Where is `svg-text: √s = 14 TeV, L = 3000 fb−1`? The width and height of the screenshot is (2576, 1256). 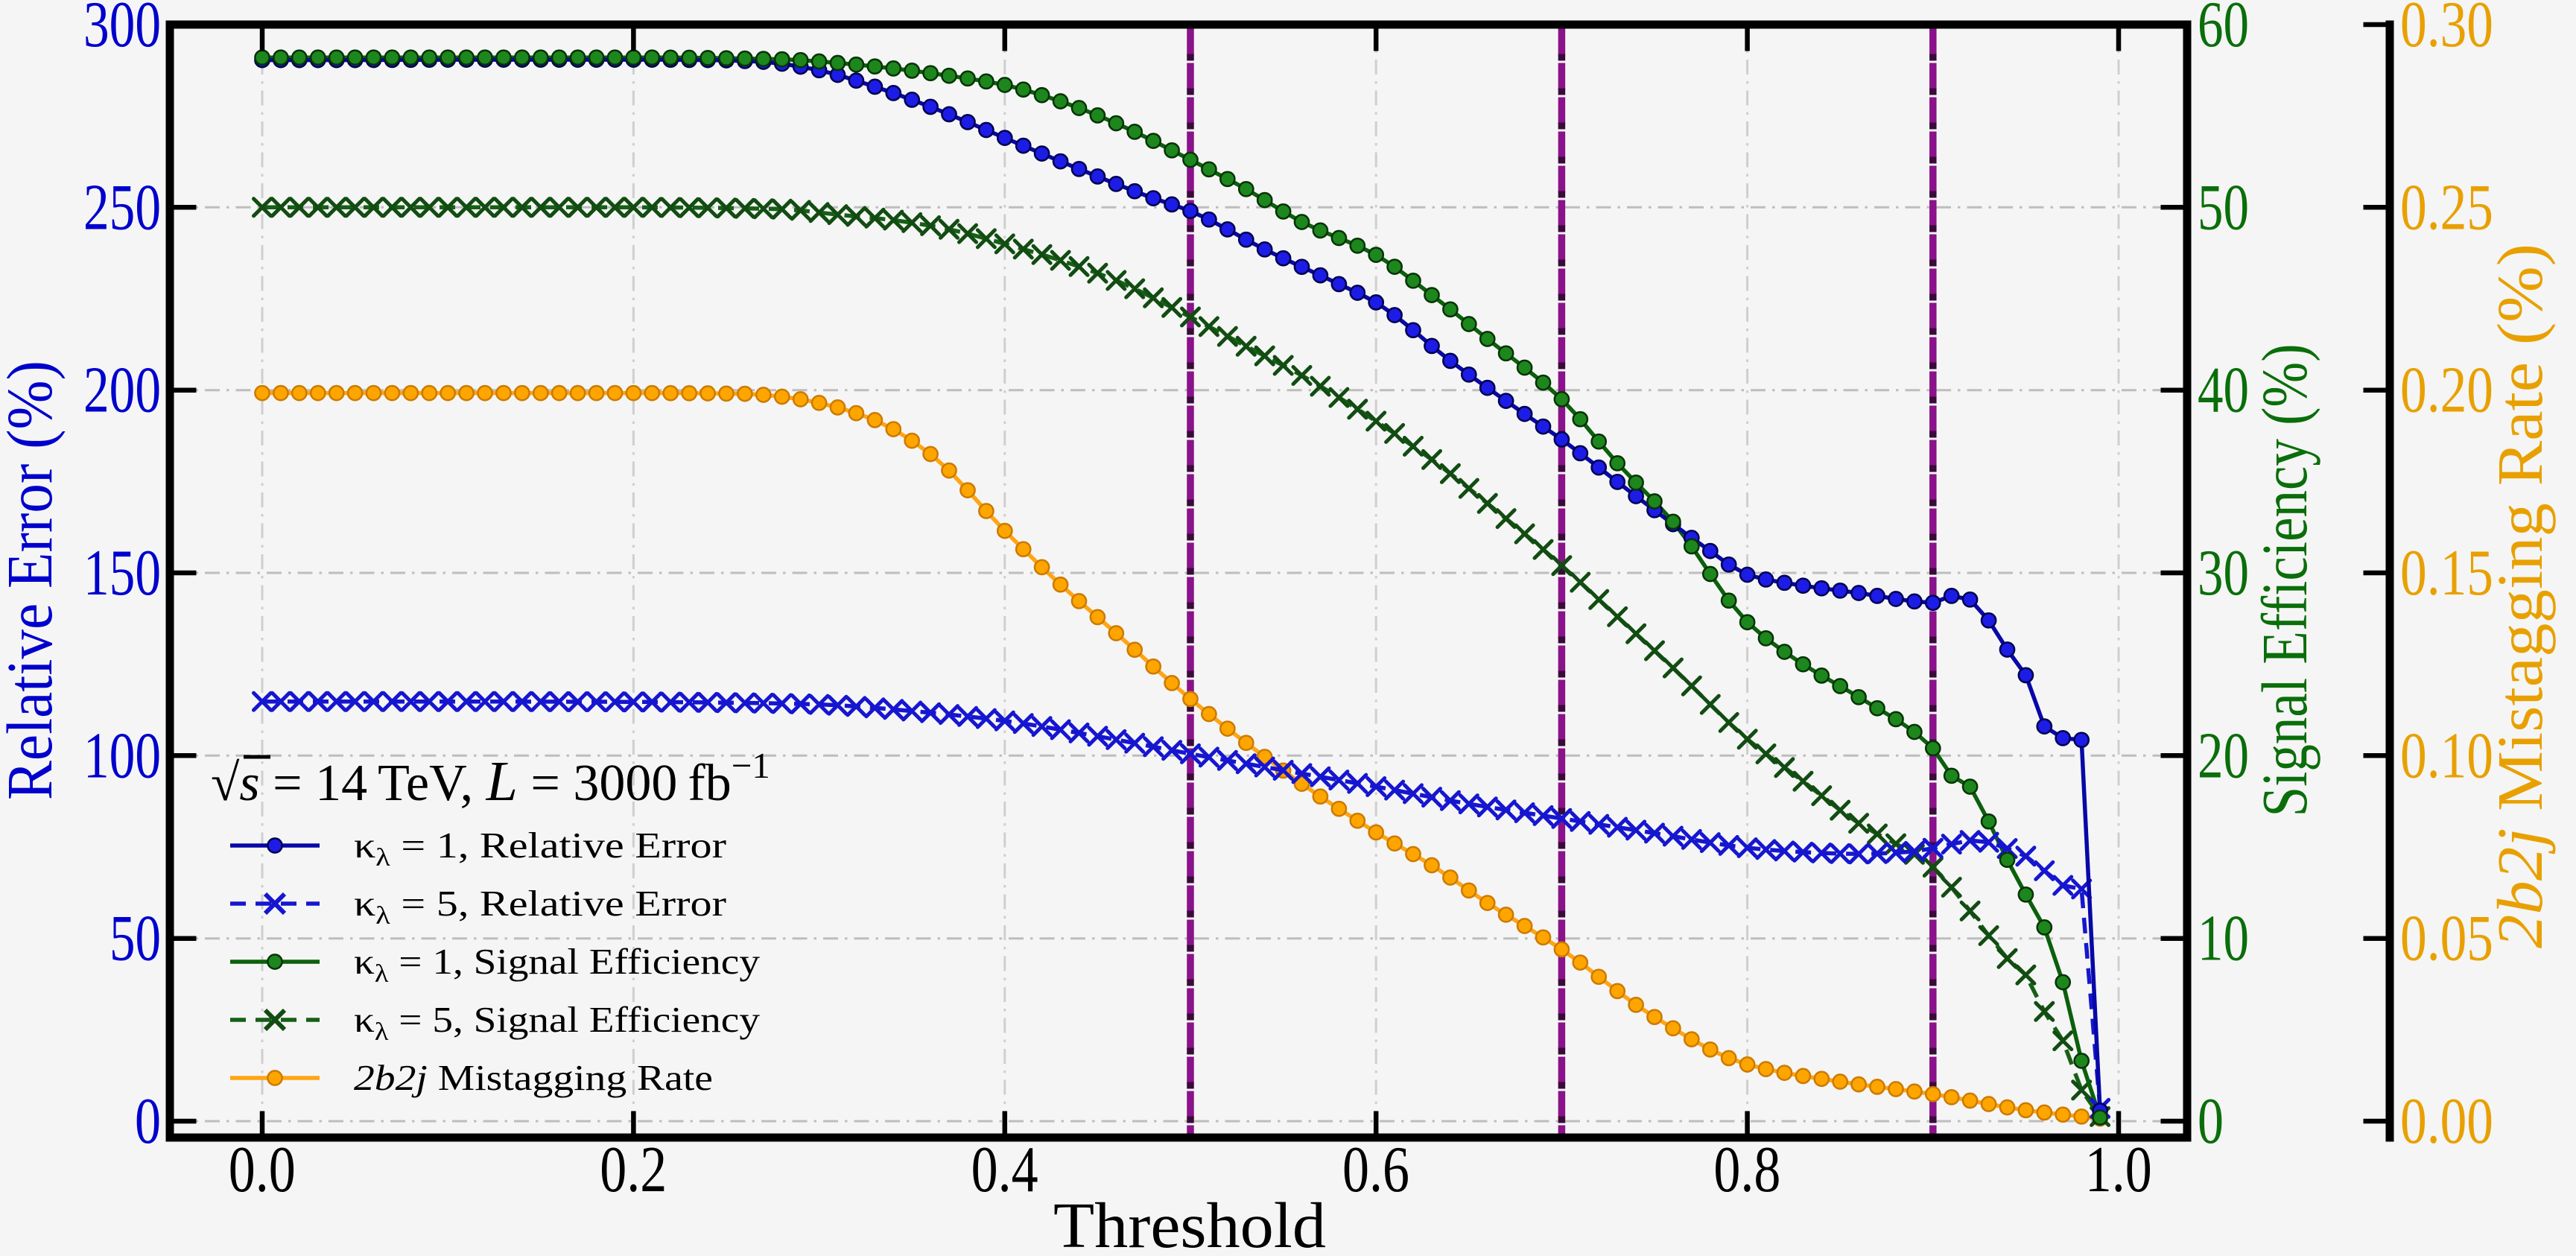 svg-text: √s = 14 TeV, L = 3000 fb−1 is located at coordinates (491, 779).